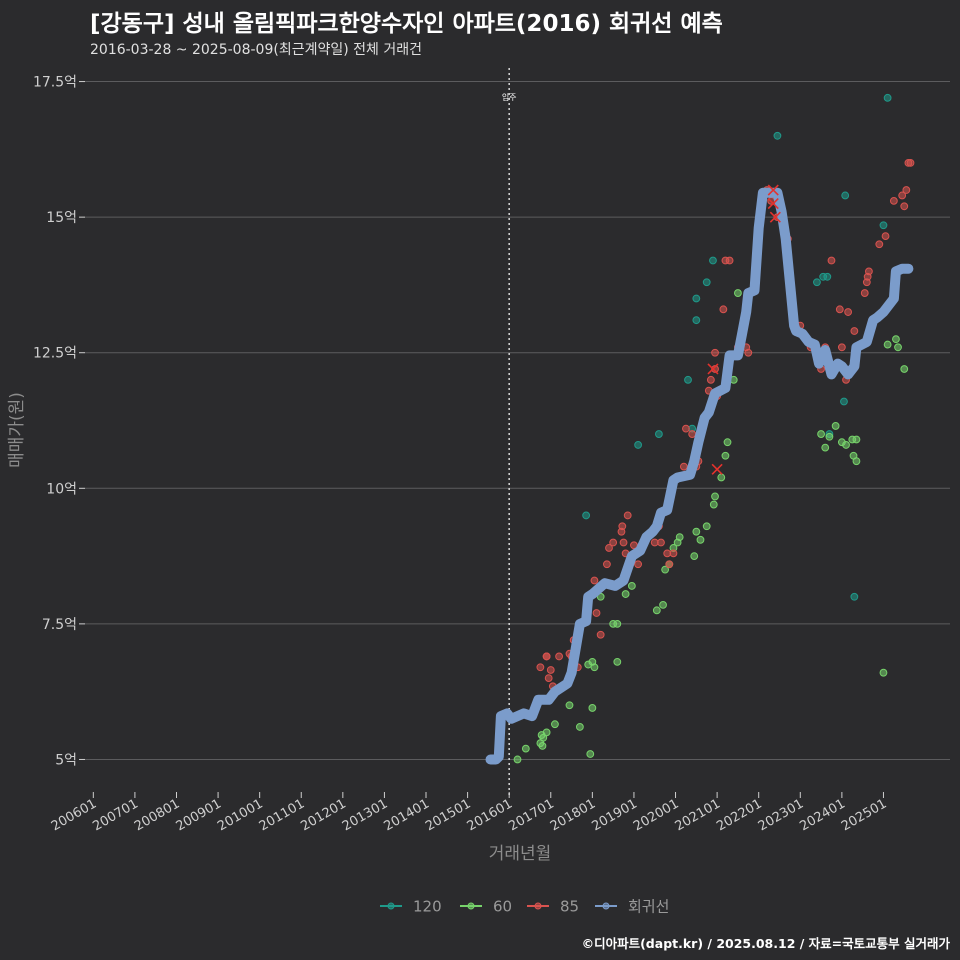  What do you see at coordinates (55, 83) in the screenshot?
I see `y-tick-label: 17.5억` at bounding box center [55, 83].